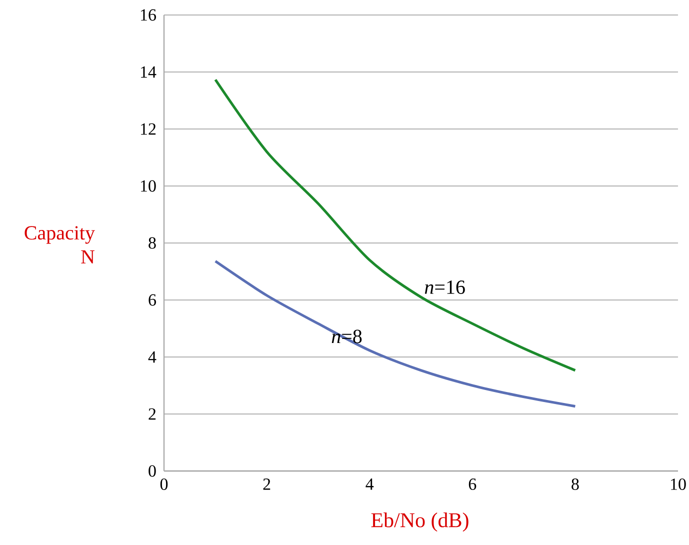 This screenshot has width=689, height=545. What do you see at coordinates (419, 522) in the screenshot?
I see `x-axis-title: Eb/No (dB)` at bounding box center [419, 522].